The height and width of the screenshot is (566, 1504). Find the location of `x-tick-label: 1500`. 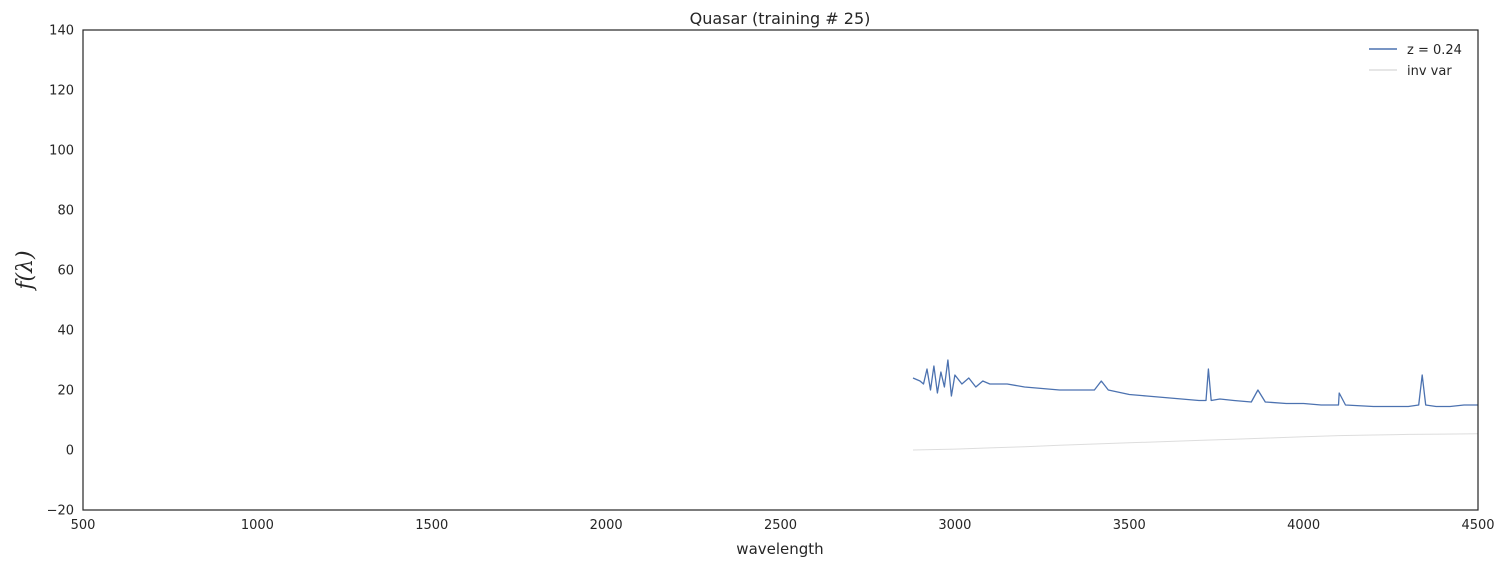

x-tick-label: 1500 is located at coordinates (431, 525).